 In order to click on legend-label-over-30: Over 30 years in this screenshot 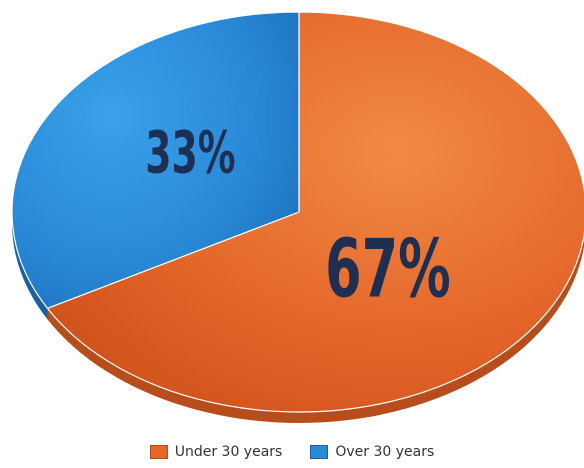, I will do `click(385, 452)`.